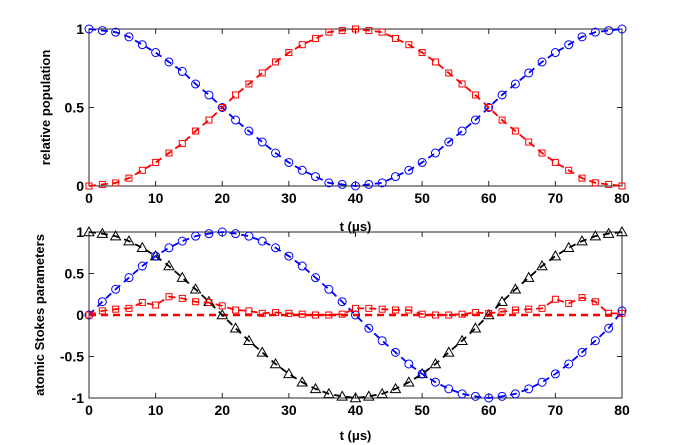 This screenshot has height=445, width=687. I want to click on x-tick-label: 40, so click(356, 410).